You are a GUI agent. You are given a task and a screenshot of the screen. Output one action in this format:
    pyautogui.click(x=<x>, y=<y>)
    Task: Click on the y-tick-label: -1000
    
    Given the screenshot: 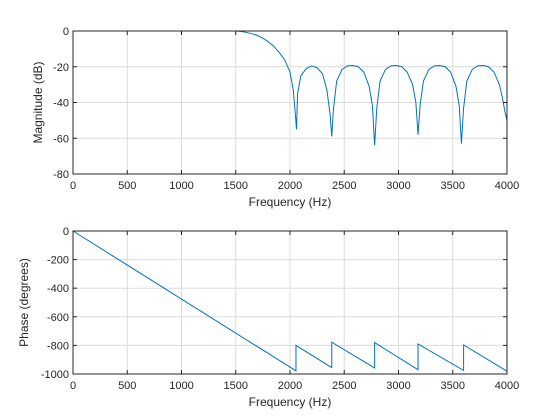 What is the action you would take?
    pyautogui.click(x=55, y=375)
    